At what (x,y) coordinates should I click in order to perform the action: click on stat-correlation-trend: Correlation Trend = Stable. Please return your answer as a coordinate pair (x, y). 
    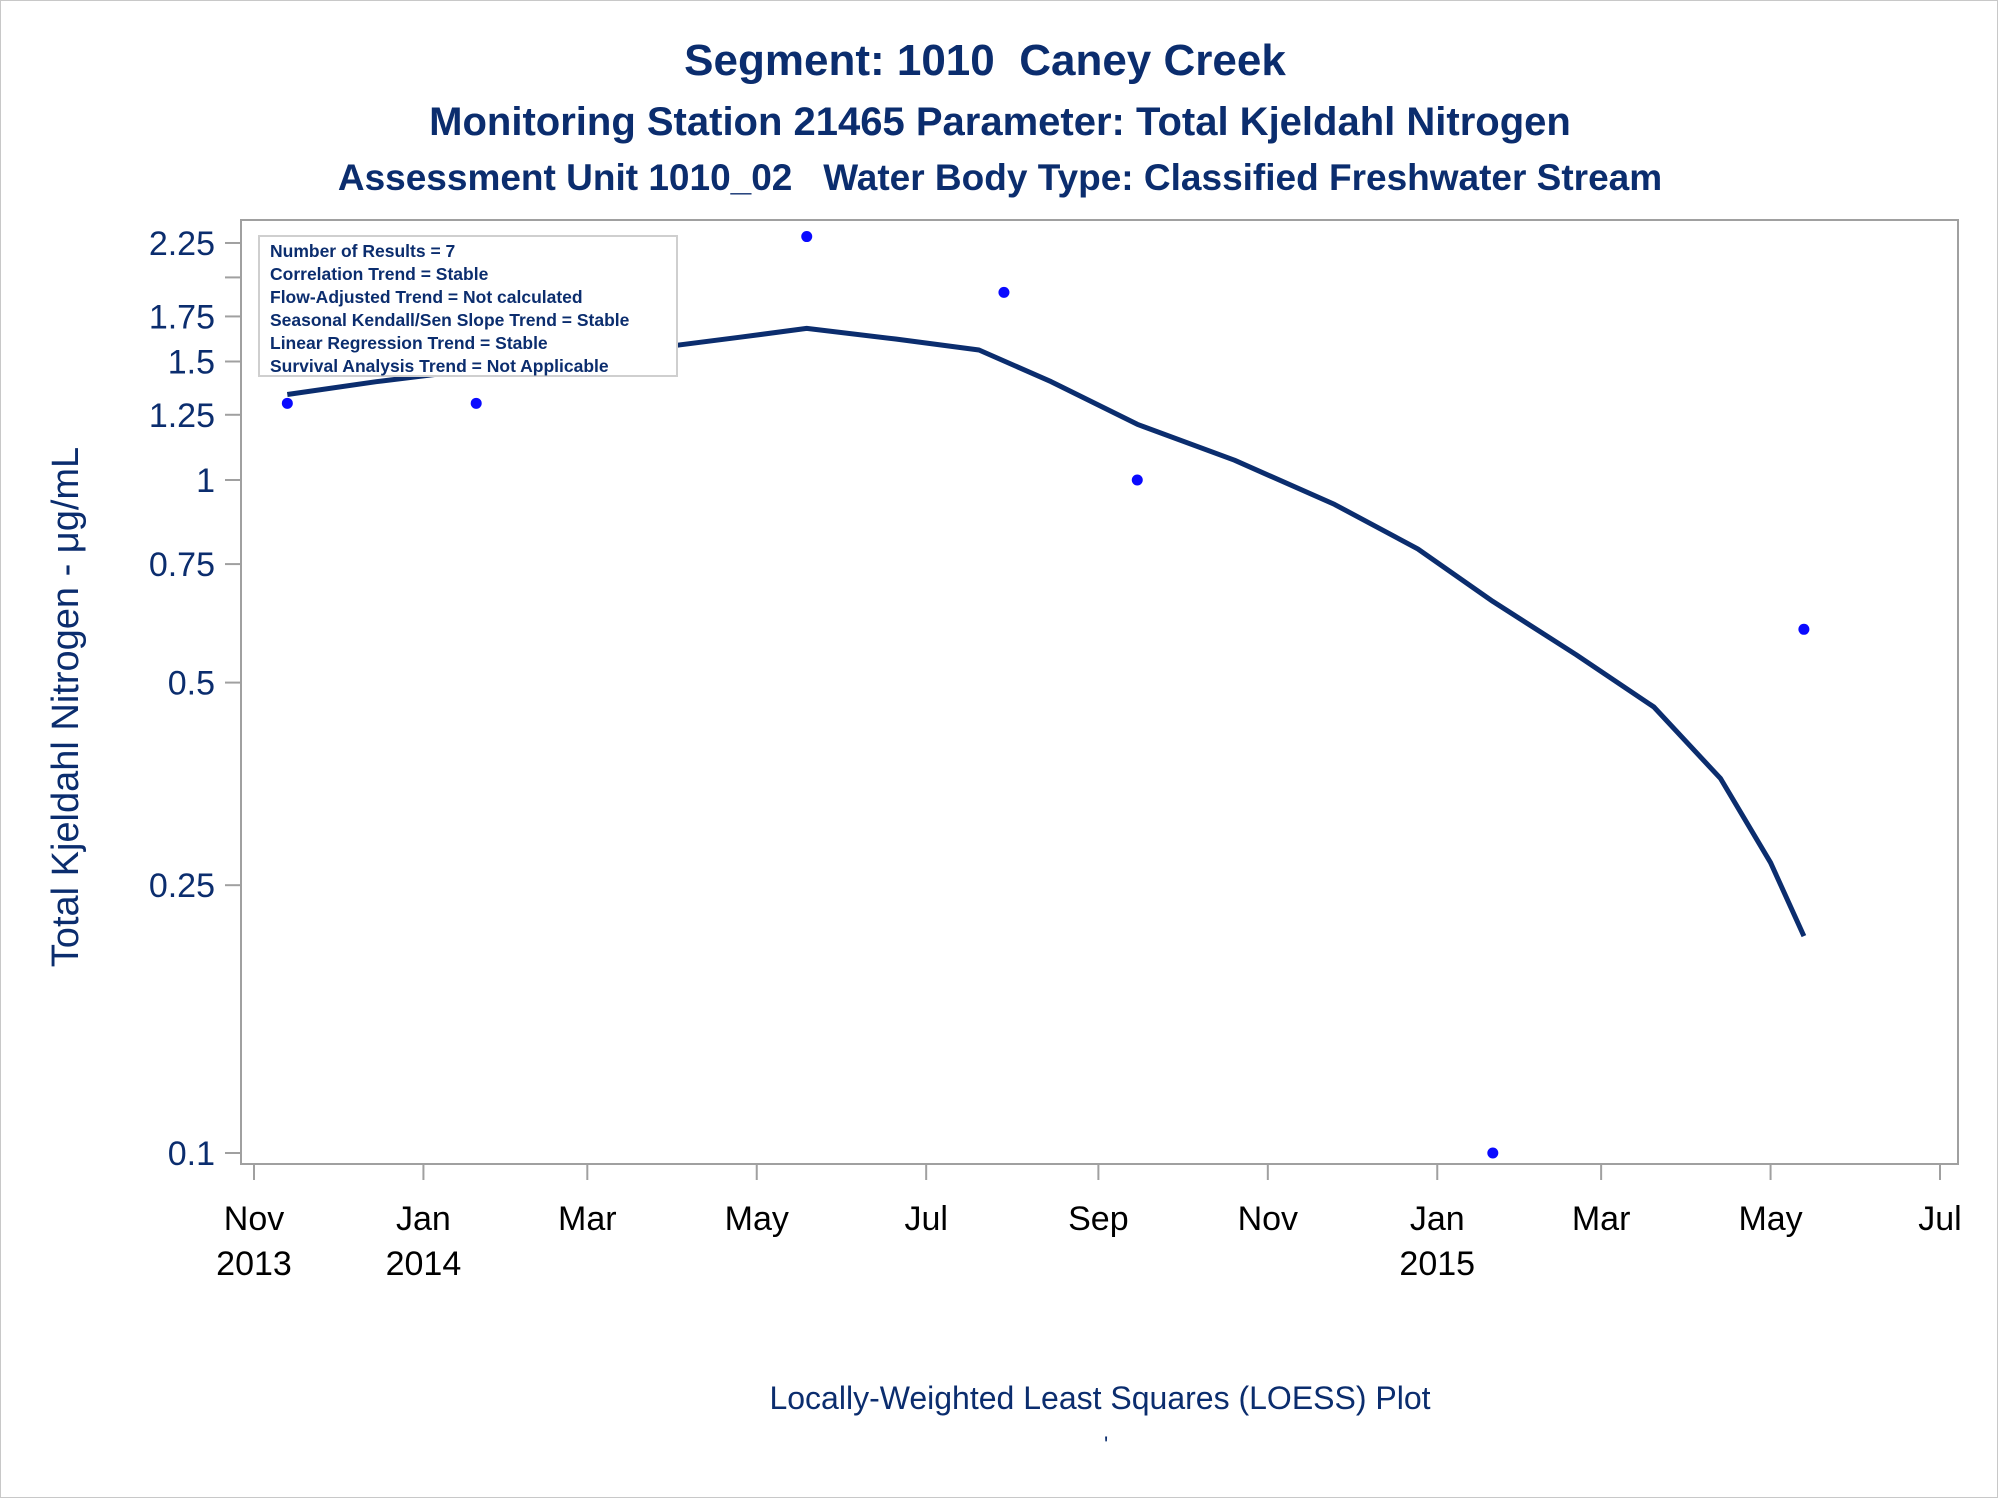
    Looking at the image, I should click on (379, 274).